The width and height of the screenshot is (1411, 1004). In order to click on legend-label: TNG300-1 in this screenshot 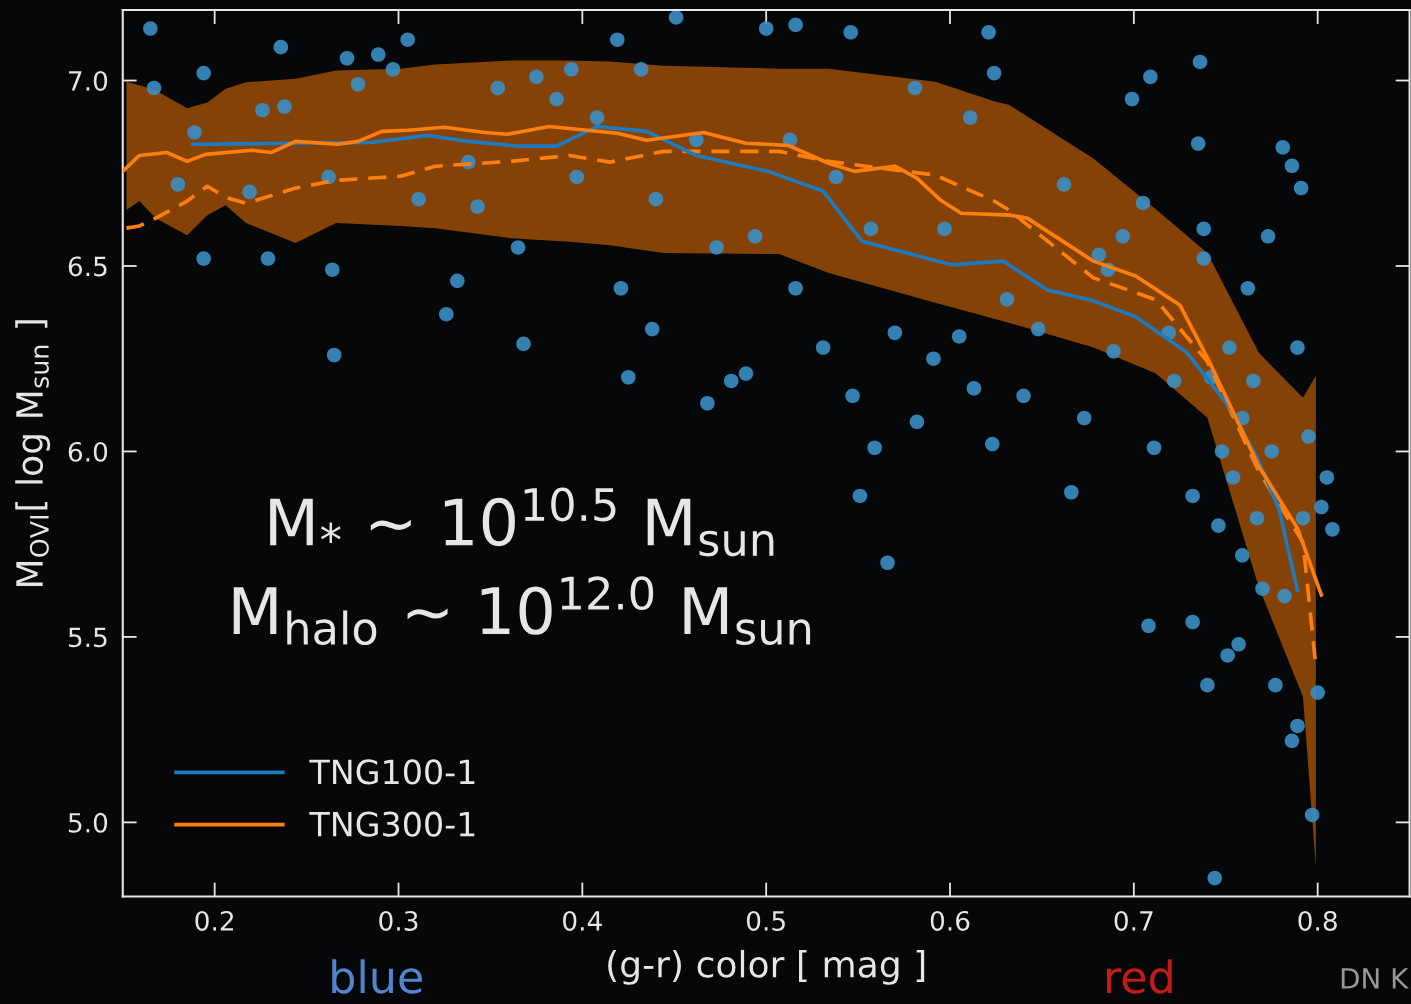, I will do `click(392, 824)`.